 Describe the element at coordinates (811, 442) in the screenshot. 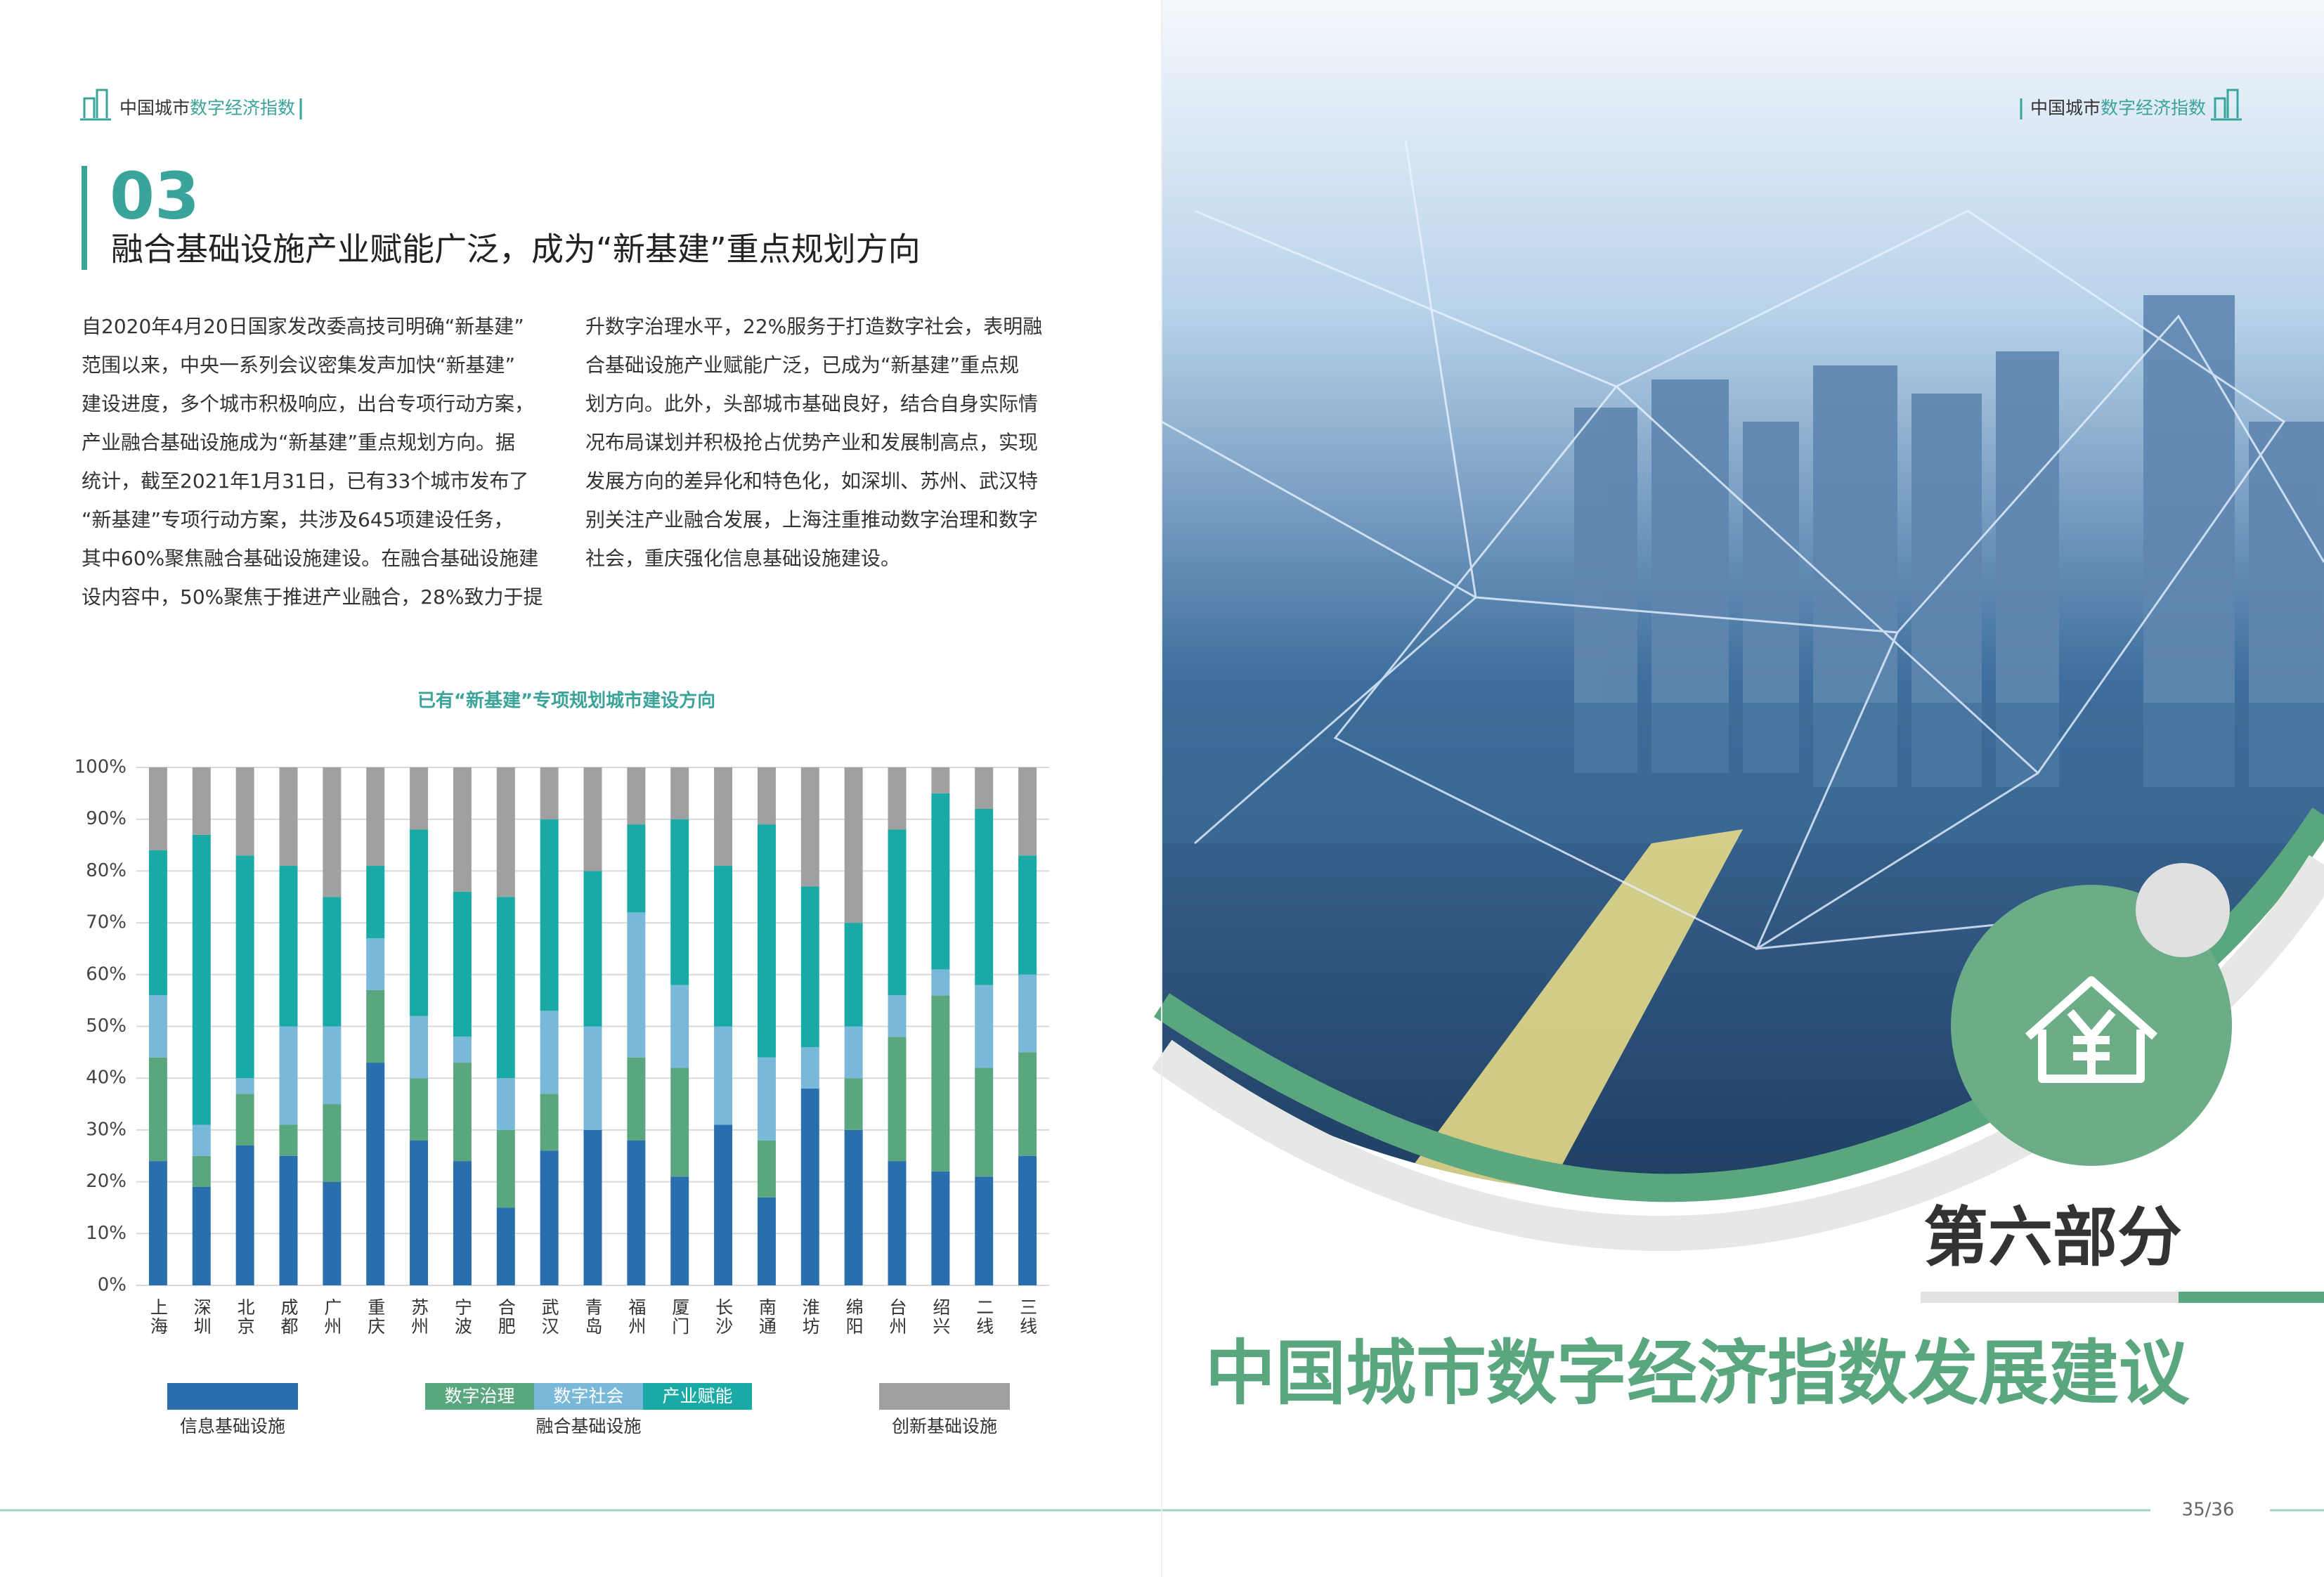

I see `body-line: 况布局谋划并积极抢占优势产业和发展制高点，实现` at that location.